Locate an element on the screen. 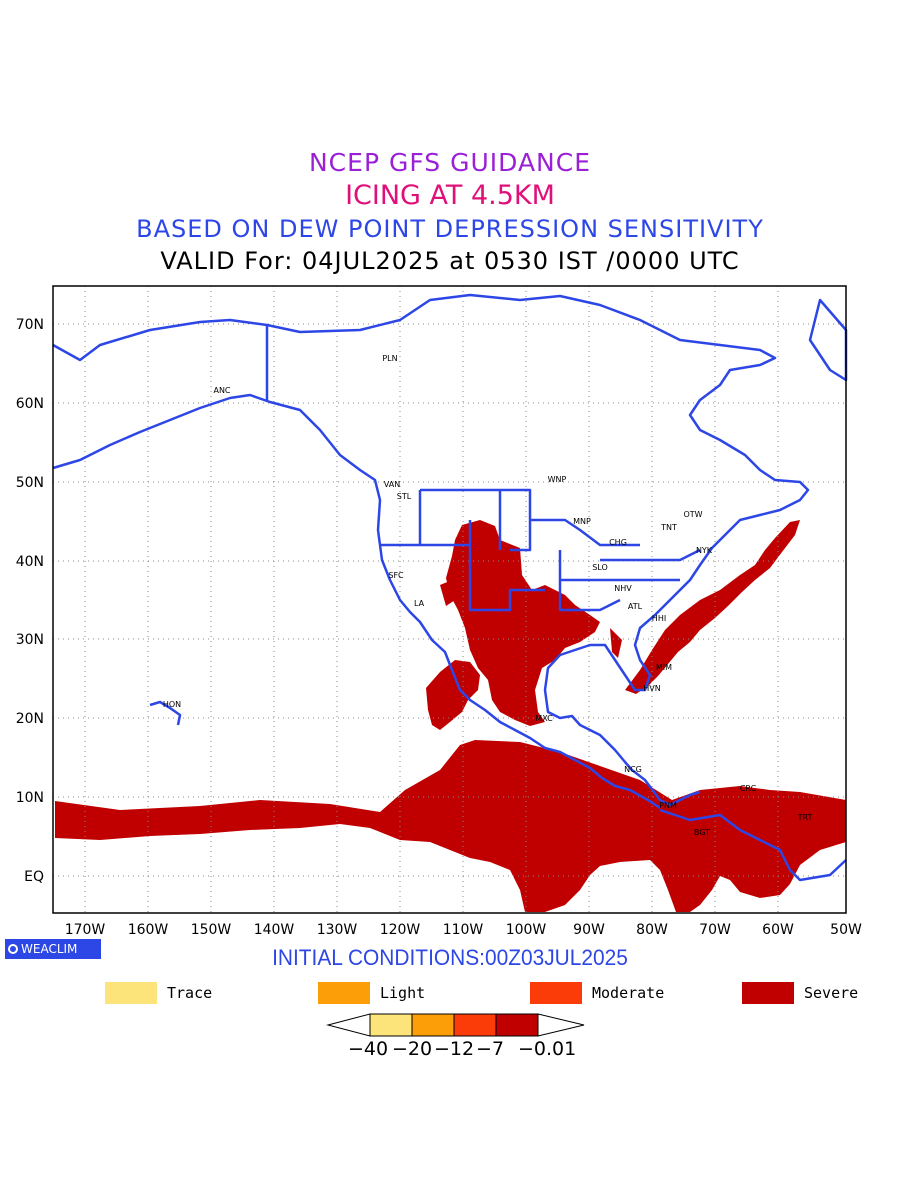 This screenshot has height=1200, width=900. station-pnm: PNM is located at coordinates (668, 805).